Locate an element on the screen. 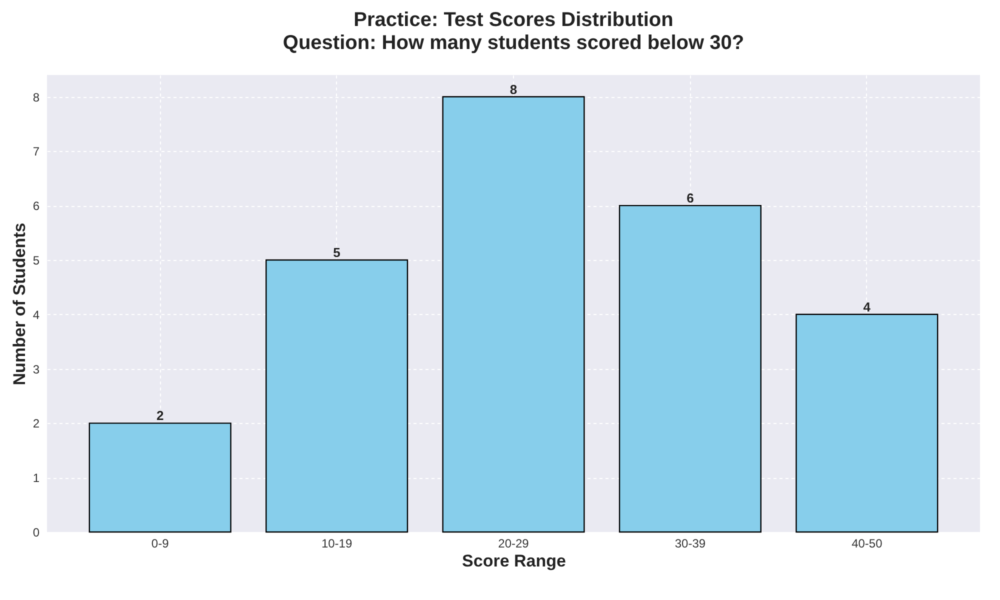 This screenshot has height=600, width=1000. data-label: 6 is located at coordinates (690, 198).